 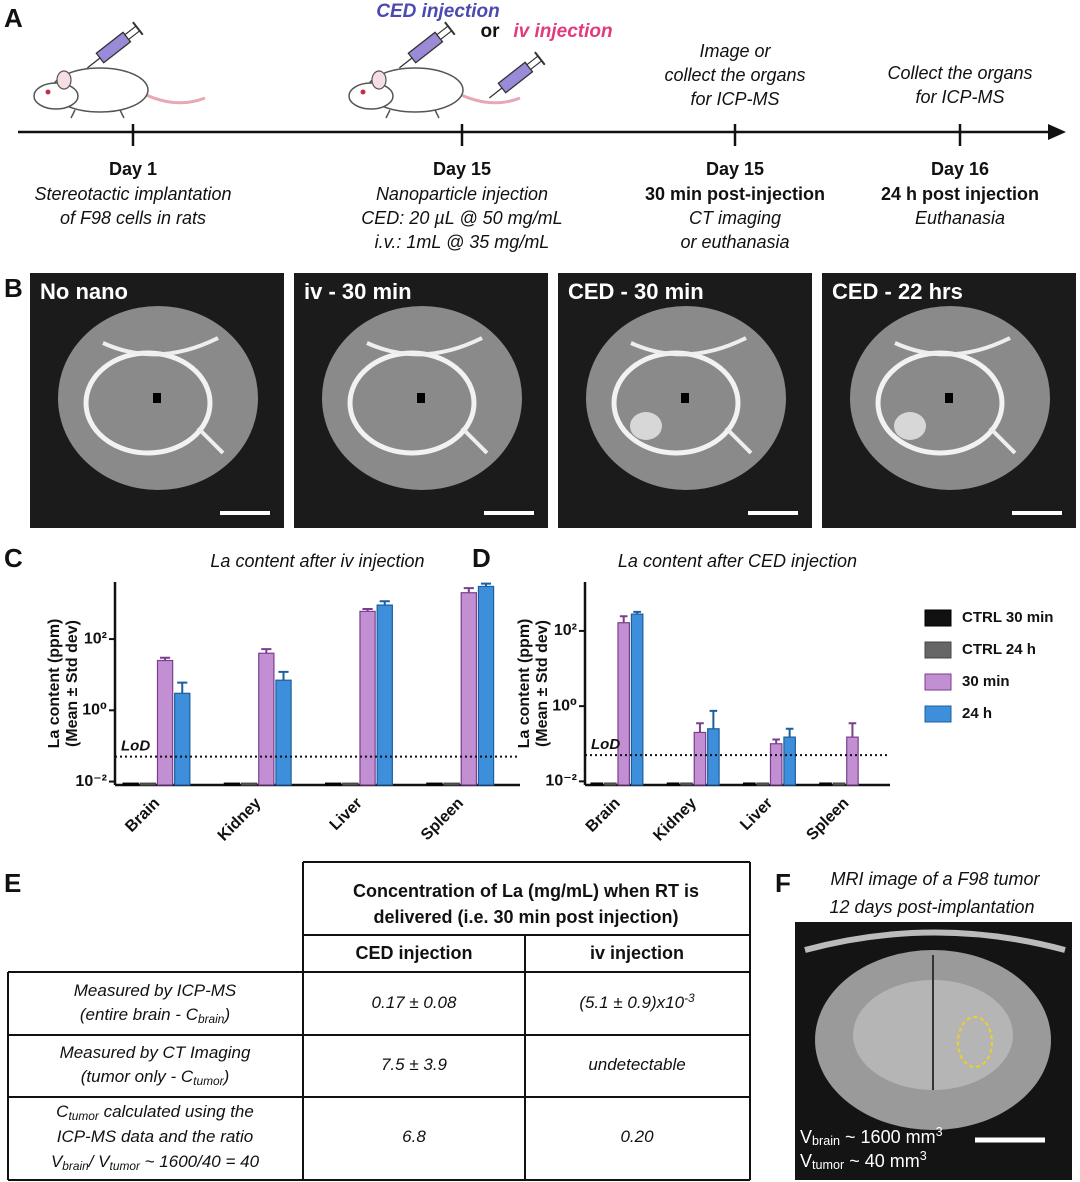 I want to click on panel-label: B, so click(x=13, y=288).